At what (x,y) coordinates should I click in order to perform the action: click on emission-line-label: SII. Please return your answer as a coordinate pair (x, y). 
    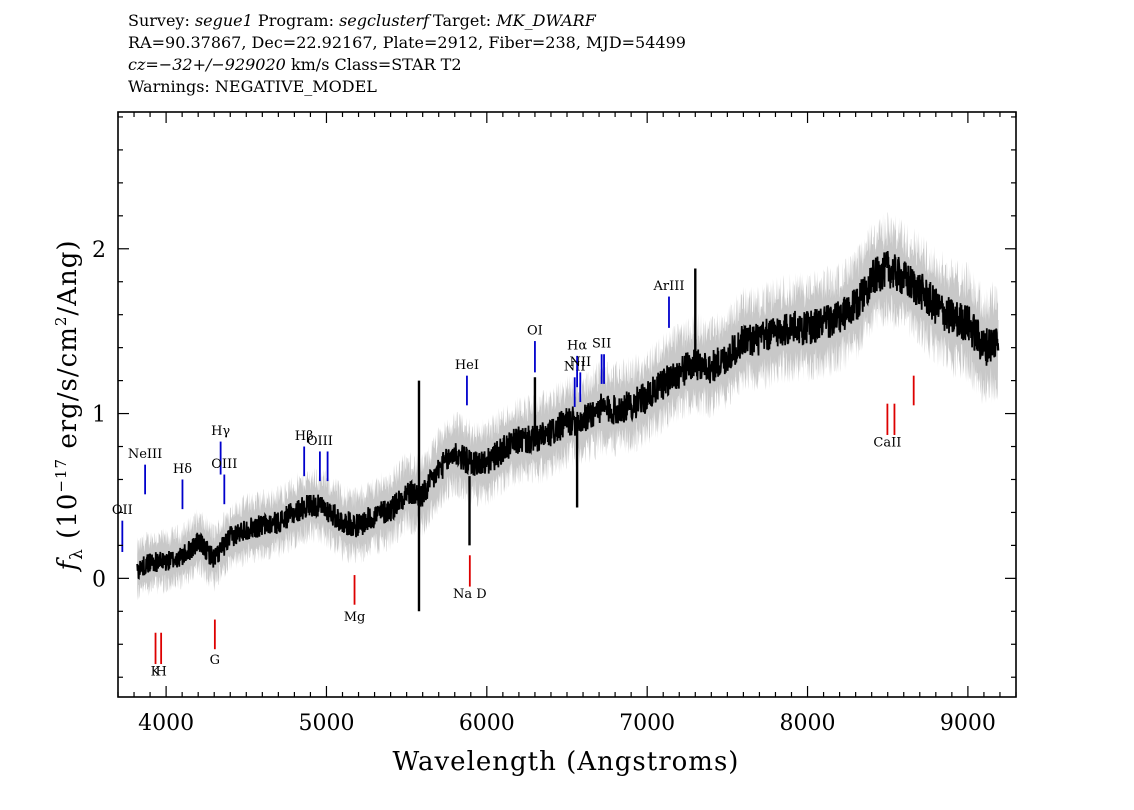
    Looking at the image, I should click on (601, 344).